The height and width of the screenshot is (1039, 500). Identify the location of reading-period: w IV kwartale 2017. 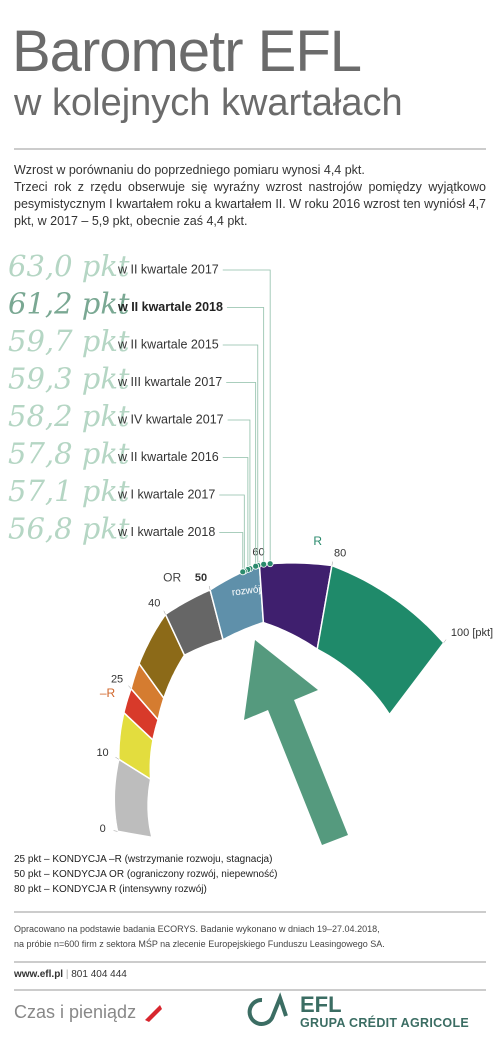
(170, 419).